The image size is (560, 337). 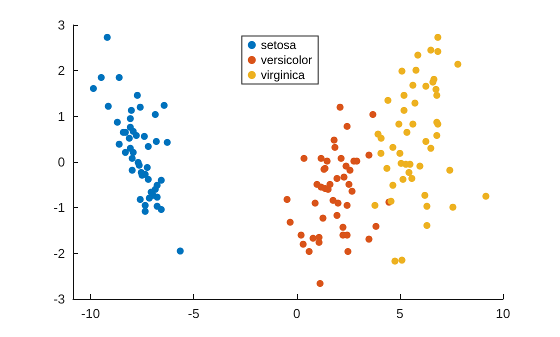 What do you see at coordinates (59, 208) in the screenshot?
I see `y-tick-label: -1` at bounding box center [59, 208].